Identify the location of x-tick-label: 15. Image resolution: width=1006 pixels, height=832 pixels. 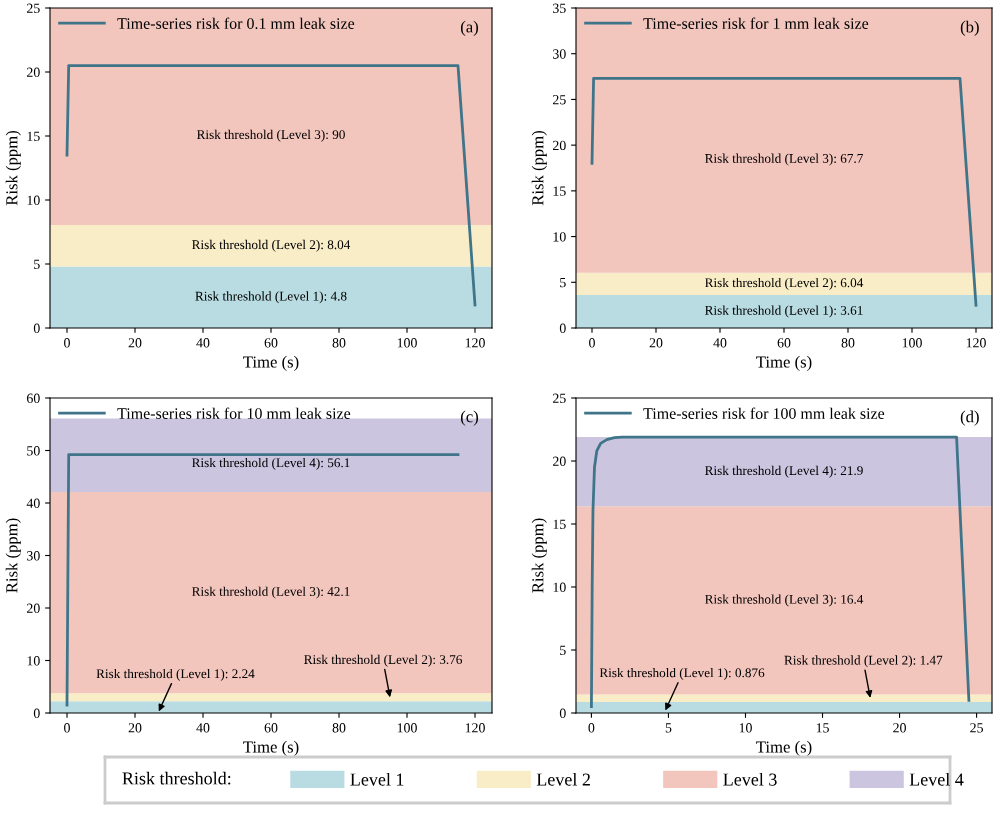
(822, 728).